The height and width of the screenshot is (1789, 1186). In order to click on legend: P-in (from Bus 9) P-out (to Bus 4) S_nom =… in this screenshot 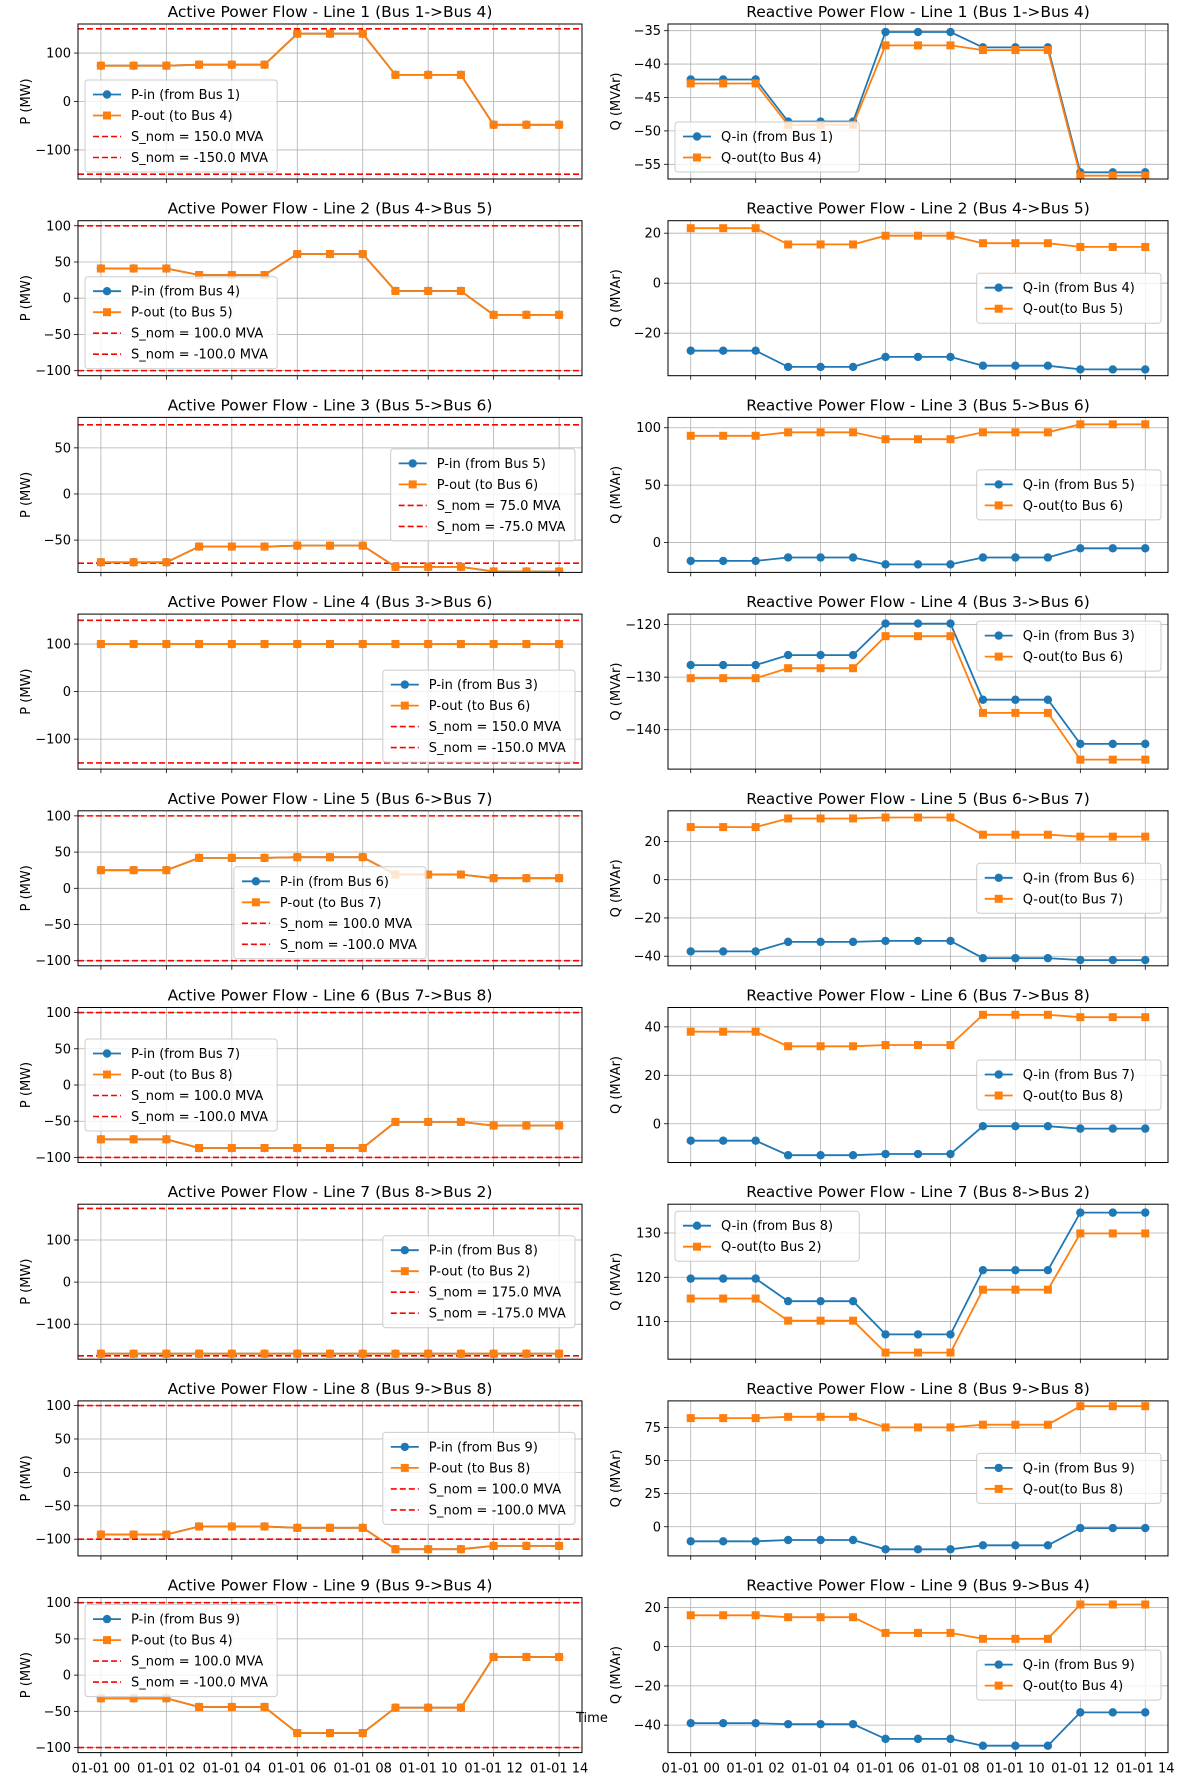, I will do `click(181, 1651)`.